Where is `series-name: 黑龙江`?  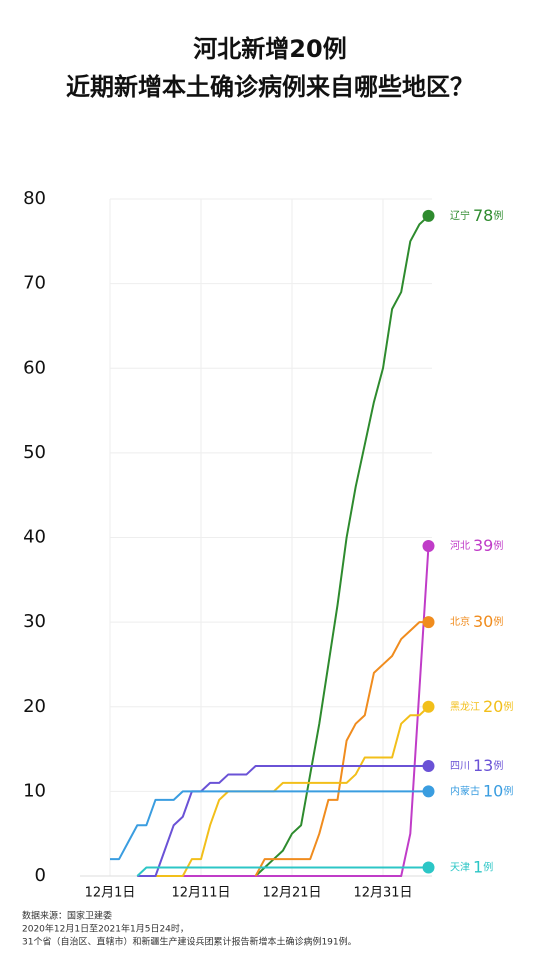
series-name: 黑龙江 is located at coordinates (465, 706).